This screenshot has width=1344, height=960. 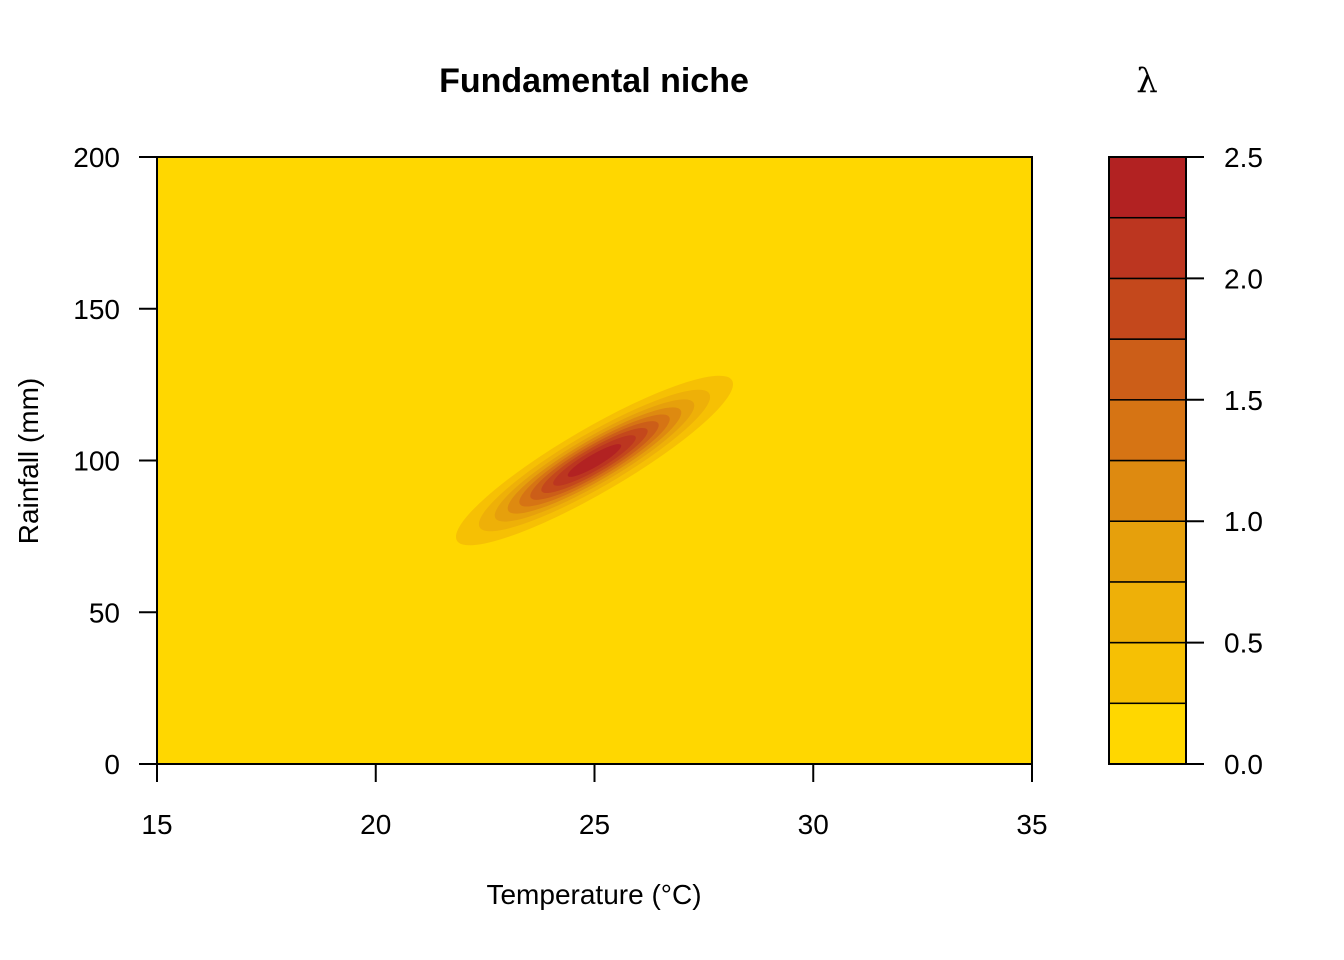 What do you see at coordinates (375, 824) in the screenshot?
I see `x-tick-label: 20` at bounding box center [375, 824].